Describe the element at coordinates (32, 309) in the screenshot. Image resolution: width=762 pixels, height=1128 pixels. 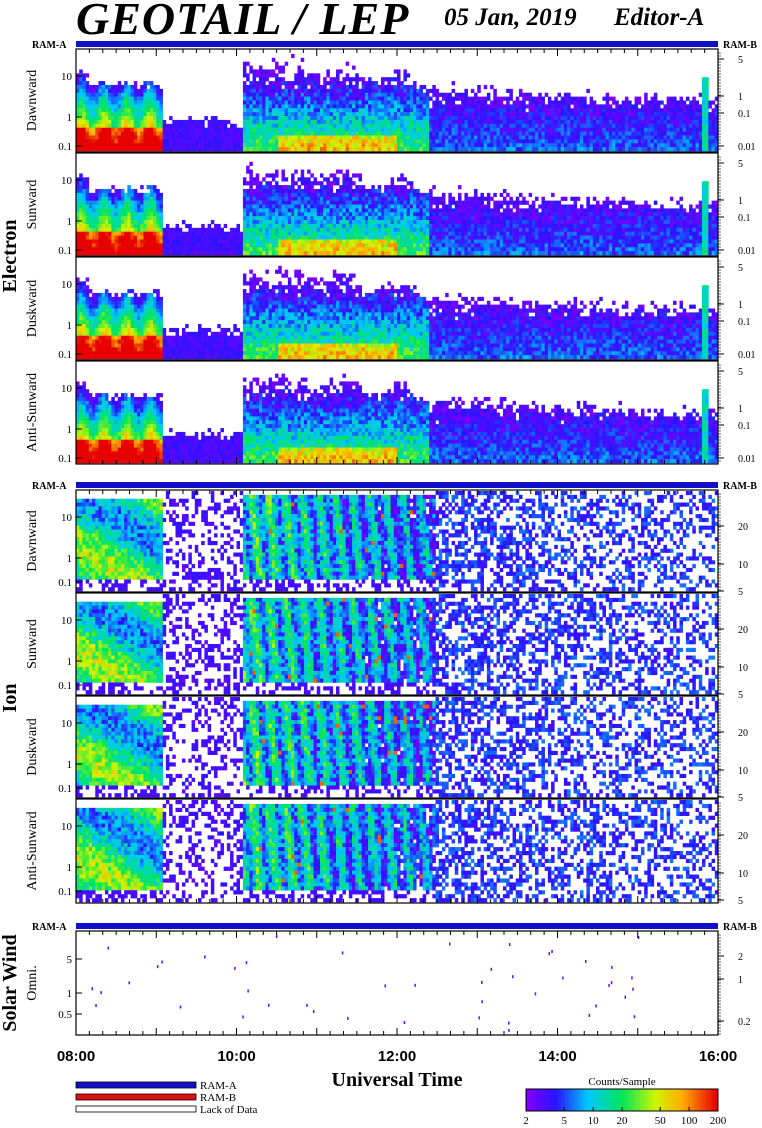
I see `panel-label-duskward: Duskward` at that location.